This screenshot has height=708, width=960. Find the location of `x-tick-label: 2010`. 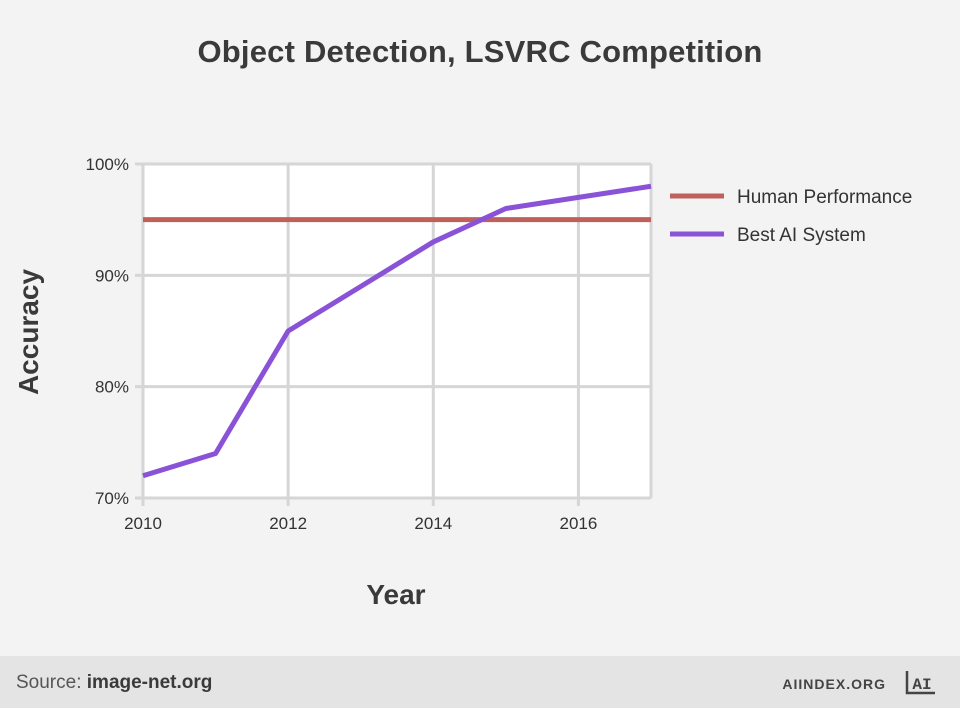

x-tick-label: 2010 is located at coordinates (143, 523).